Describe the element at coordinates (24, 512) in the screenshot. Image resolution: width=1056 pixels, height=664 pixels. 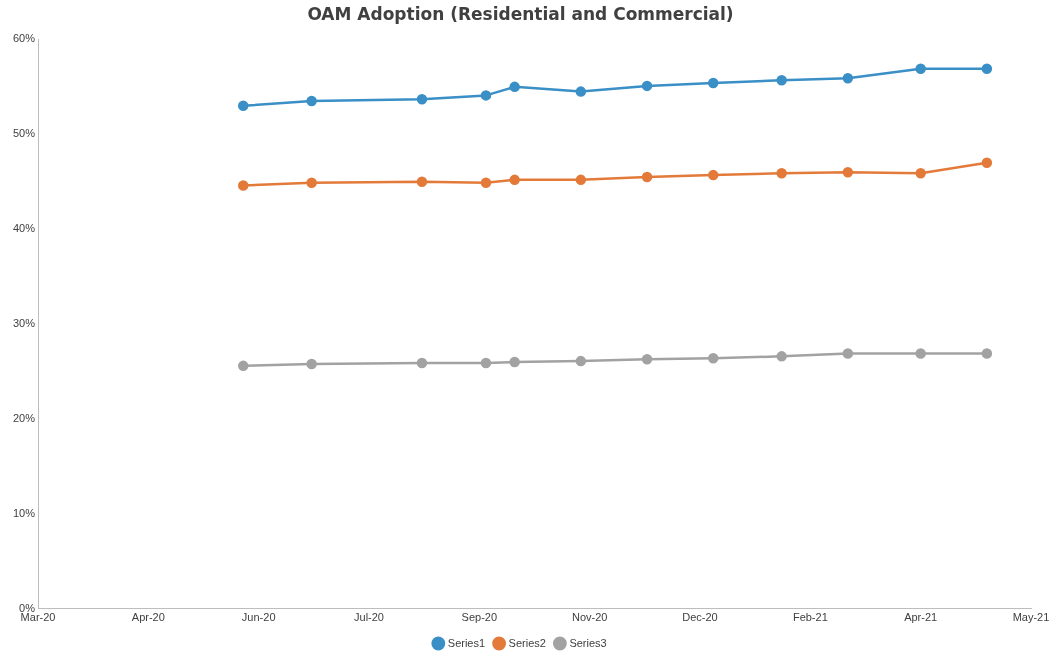
I see `y-tick-label: 10%` at that location.